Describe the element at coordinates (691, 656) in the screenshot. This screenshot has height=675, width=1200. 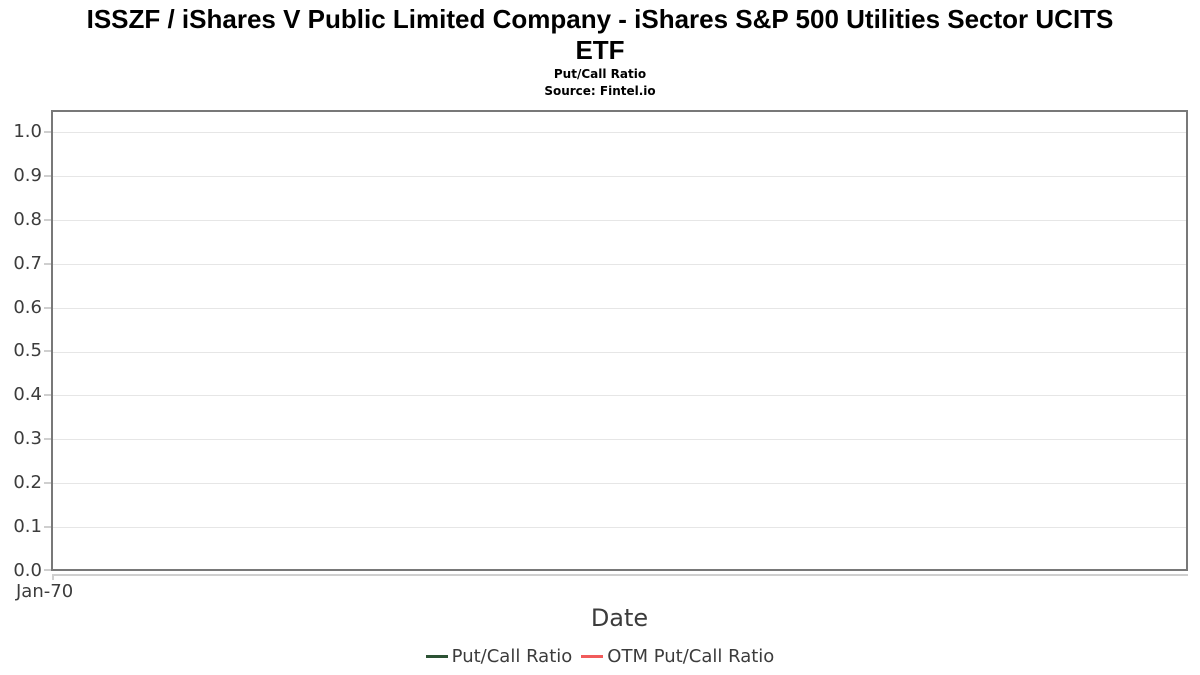
I see `legend-label-otm-putcall: OTM Put/Call Ratio` at that location.